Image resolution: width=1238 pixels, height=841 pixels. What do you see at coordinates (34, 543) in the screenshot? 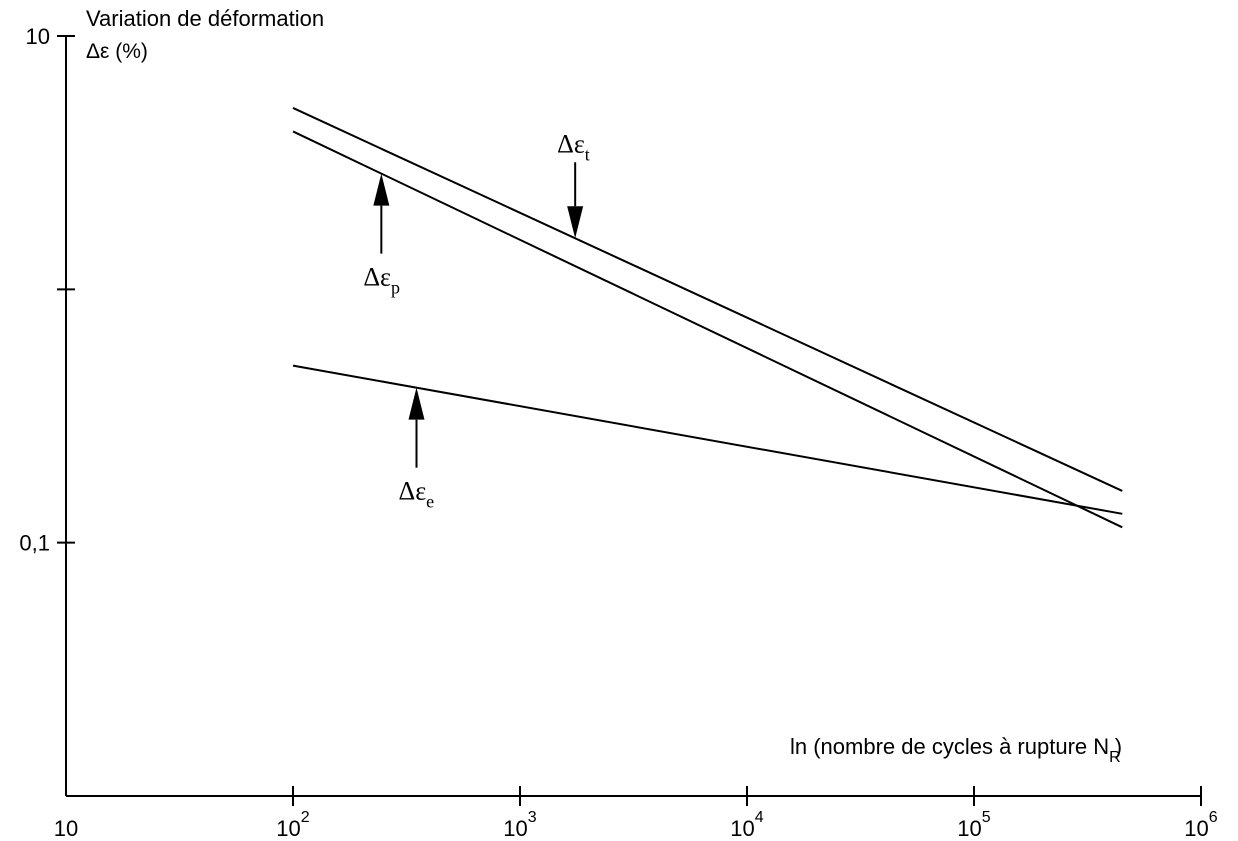
I see `y-tick-label-2: 0,1` at bounding box center [34, 543].